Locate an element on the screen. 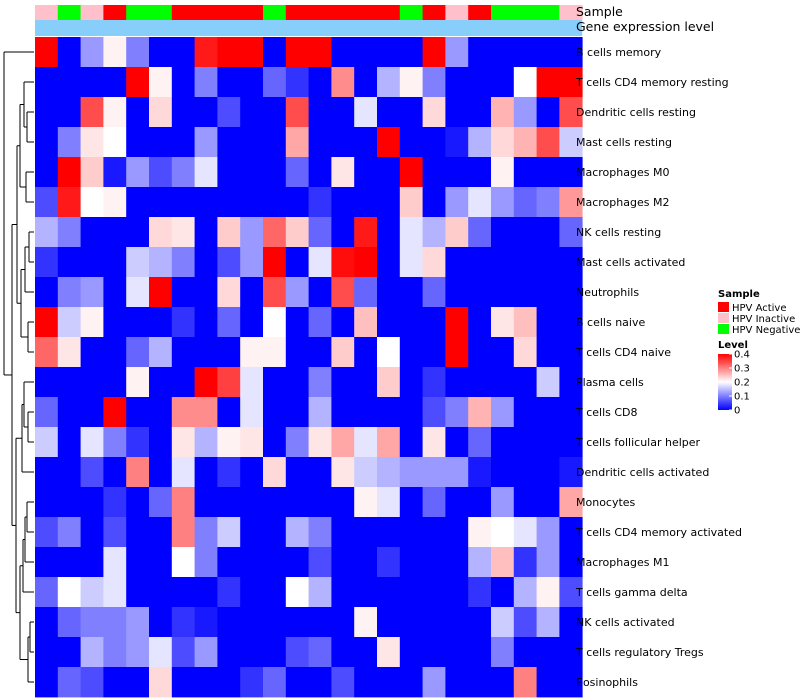 This screenshot has width=800, height=700. row-label: Dendritic cells resting is located at coordinates (636, 112).